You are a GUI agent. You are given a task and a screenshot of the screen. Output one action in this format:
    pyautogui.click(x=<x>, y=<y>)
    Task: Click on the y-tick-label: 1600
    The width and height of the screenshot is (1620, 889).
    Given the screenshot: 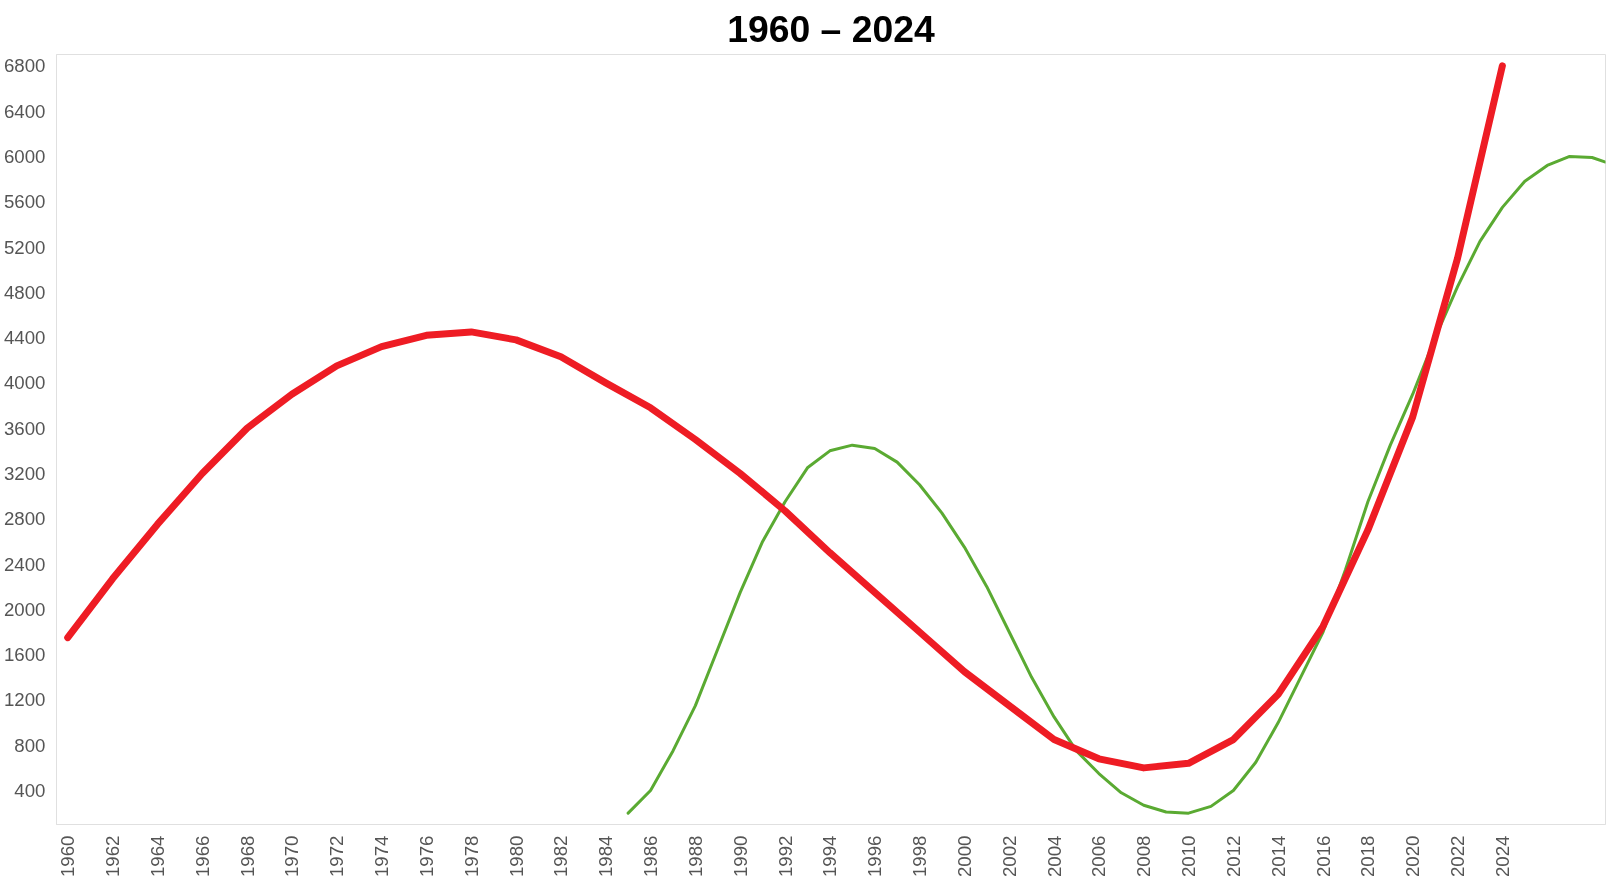 What is the action you would take?
    pyautogui.click(x=25, y=655)
    